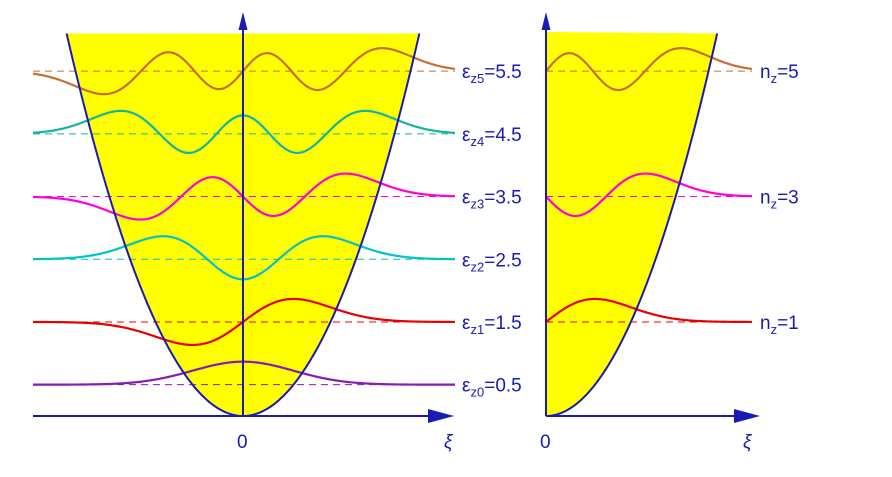 The image size is (892, 477). What do you see at coordinates (503, 135) in the screenshot?
I see `level-value: =4.5` at bounding box center [503, 135].